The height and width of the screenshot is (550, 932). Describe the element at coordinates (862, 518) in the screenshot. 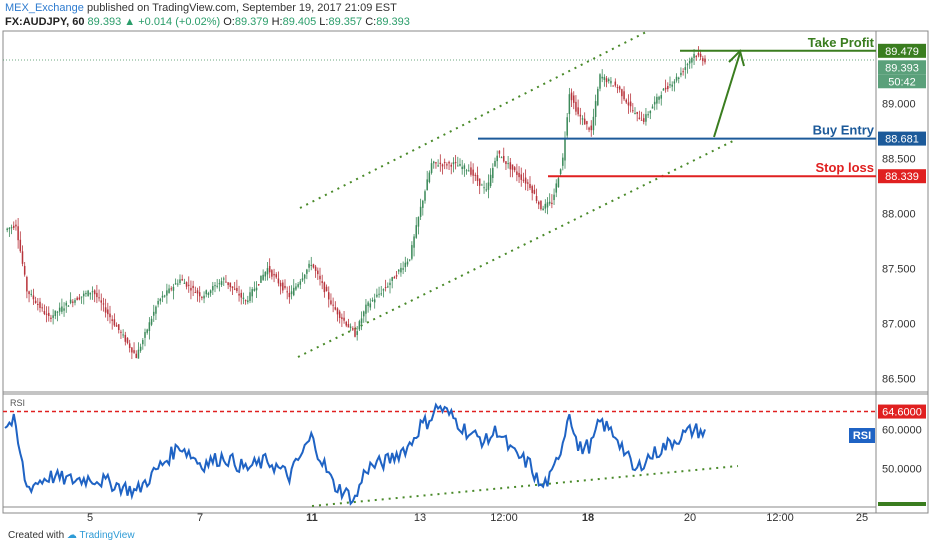

I see `time-tick-label: 25` at that location.